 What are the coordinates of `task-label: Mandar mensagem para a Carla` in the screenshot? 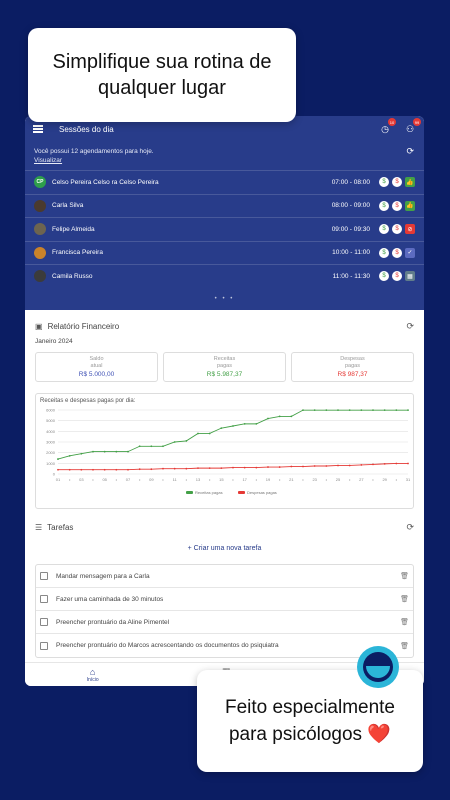 It's located at (103, 576).